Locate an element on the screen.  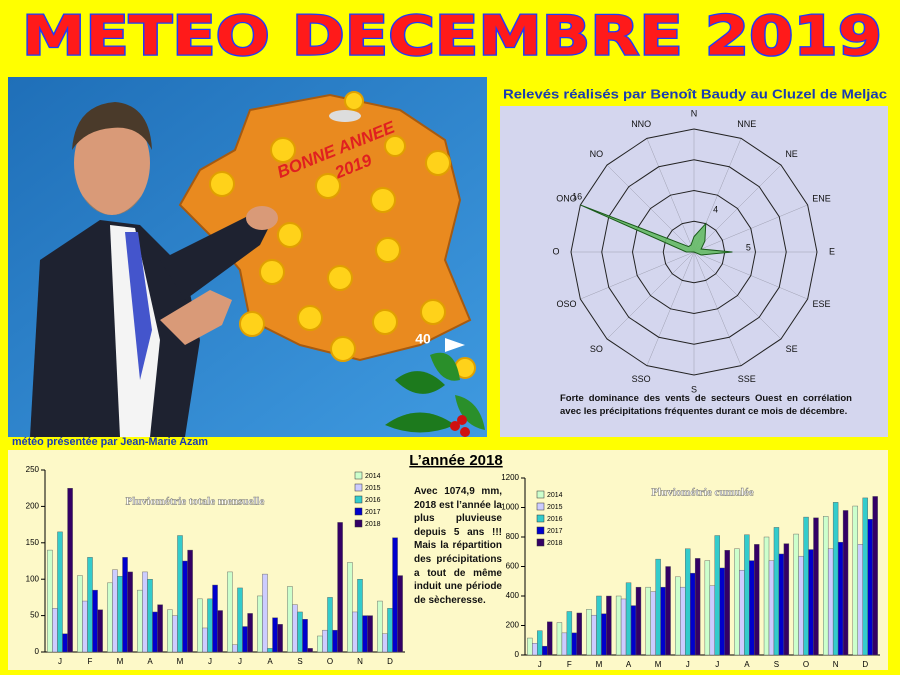
radar-ring is located at coordinates (694, 252).